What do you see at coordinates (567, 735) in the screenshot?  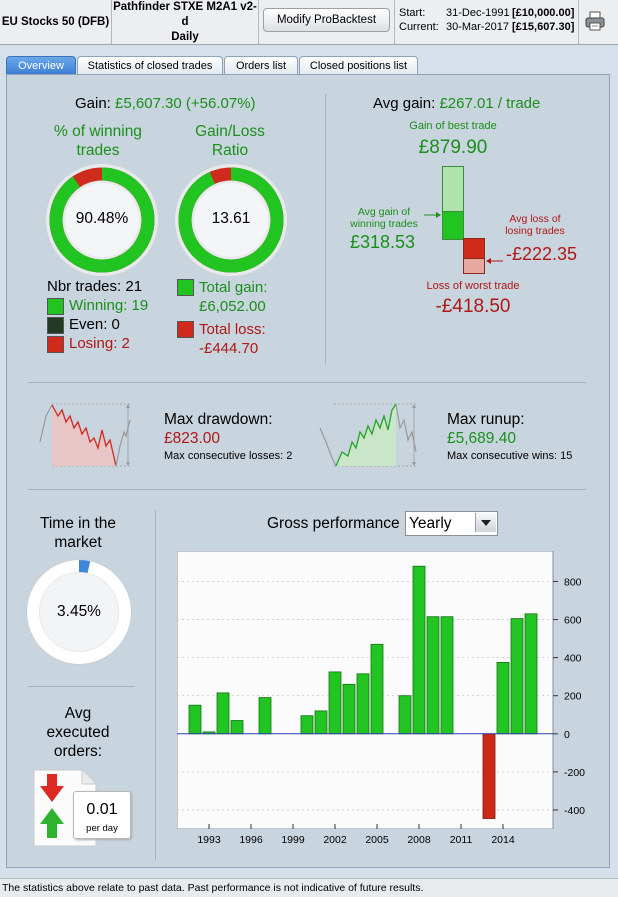 I see `y-tick-label: 0` at bounding box center [567, 735].